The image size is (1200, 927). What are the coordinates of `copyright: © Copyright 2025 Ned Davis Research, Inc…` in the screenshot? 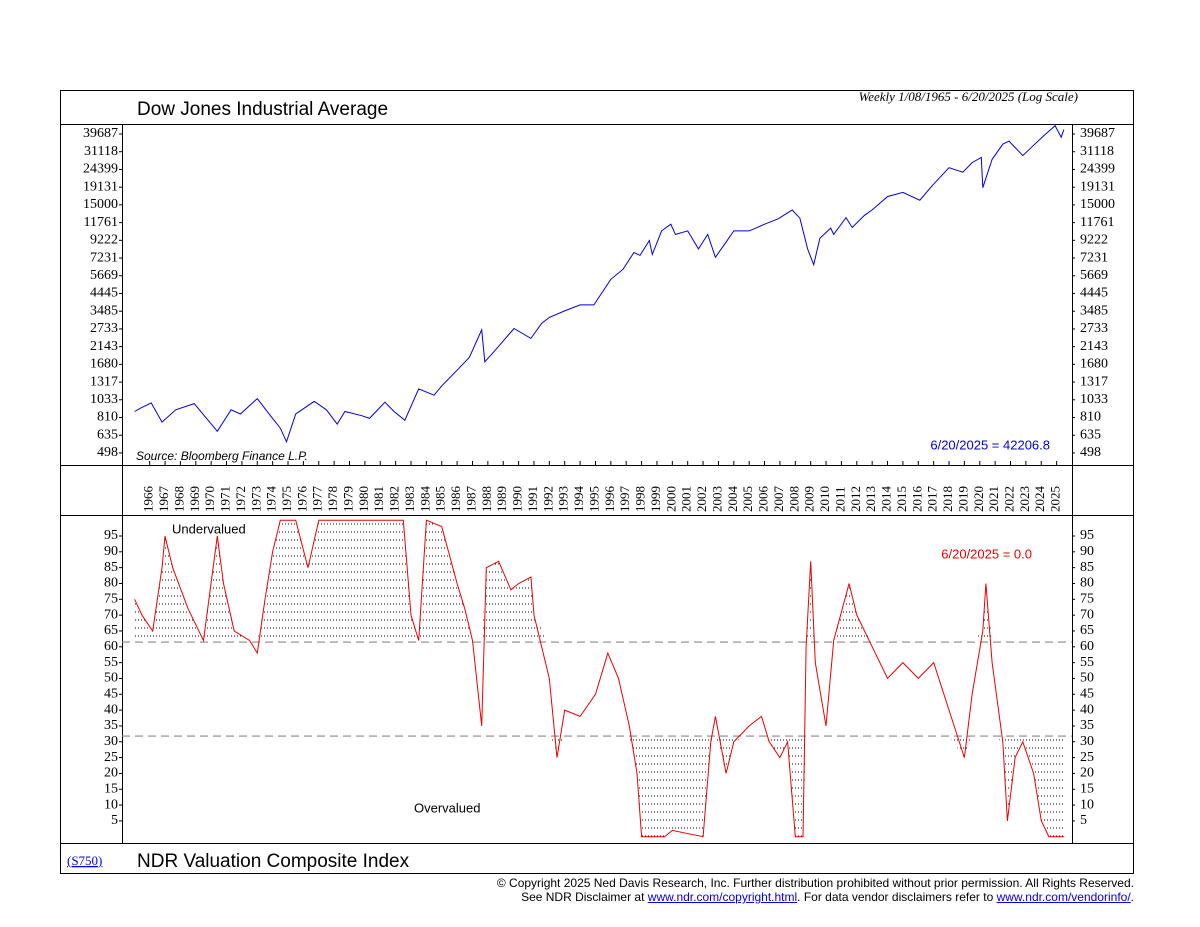 It's located at (815, 883).